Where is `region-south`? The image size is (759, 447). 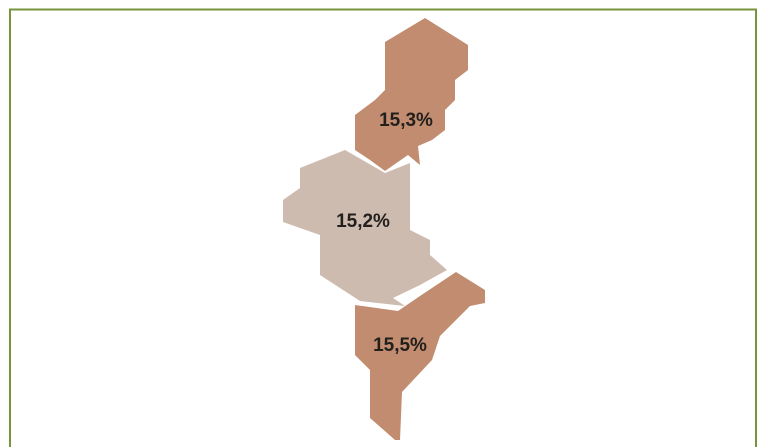
region-south is located at coordinates (420, 356).